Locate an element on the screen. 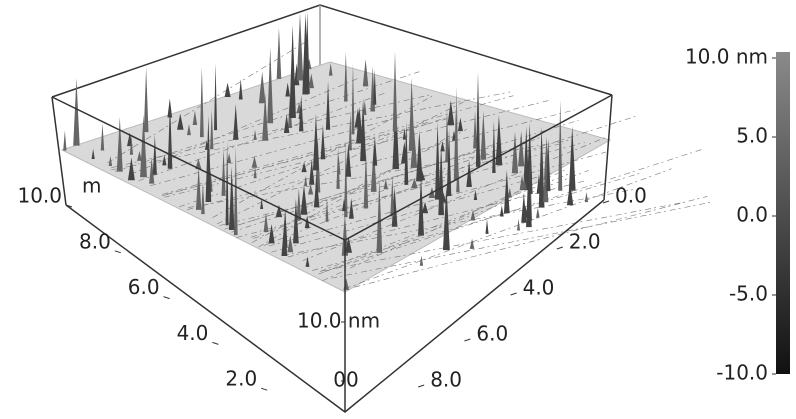 This screenshot has height=419, width=796. y-tick-label: 6.0 is located at coordinates (492, 334).